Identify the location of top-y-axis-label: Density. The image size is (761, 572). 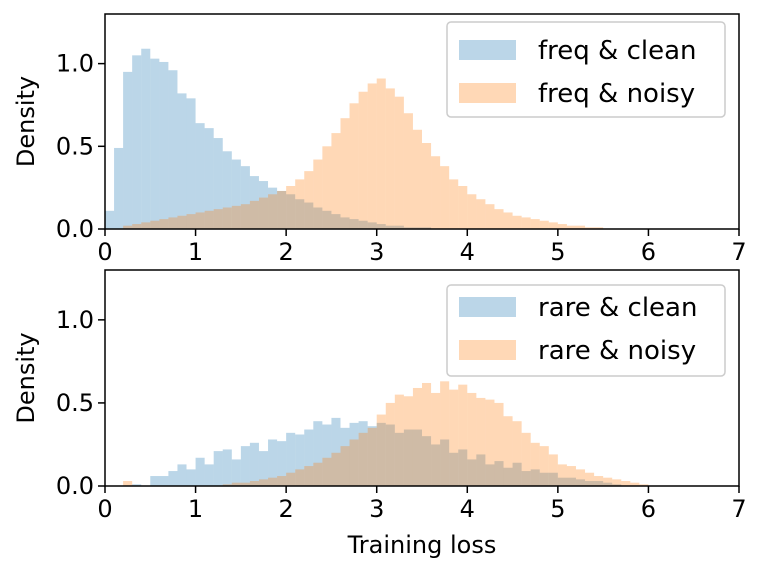
(26, 121).